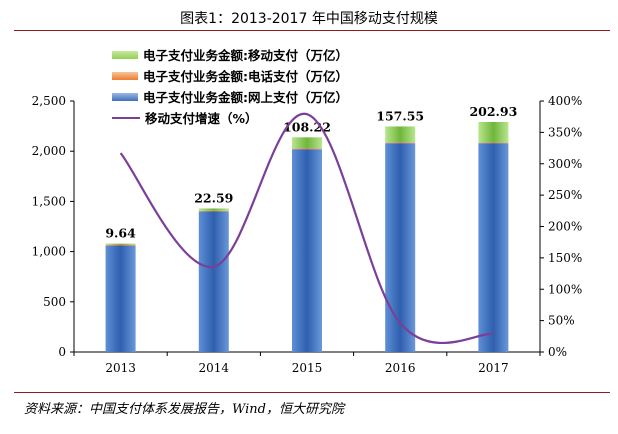  What do you see at coordinates (557, 352) in the screenshot?
I see `y-right-tick-label: 0%` at bounding box center [557, 352].